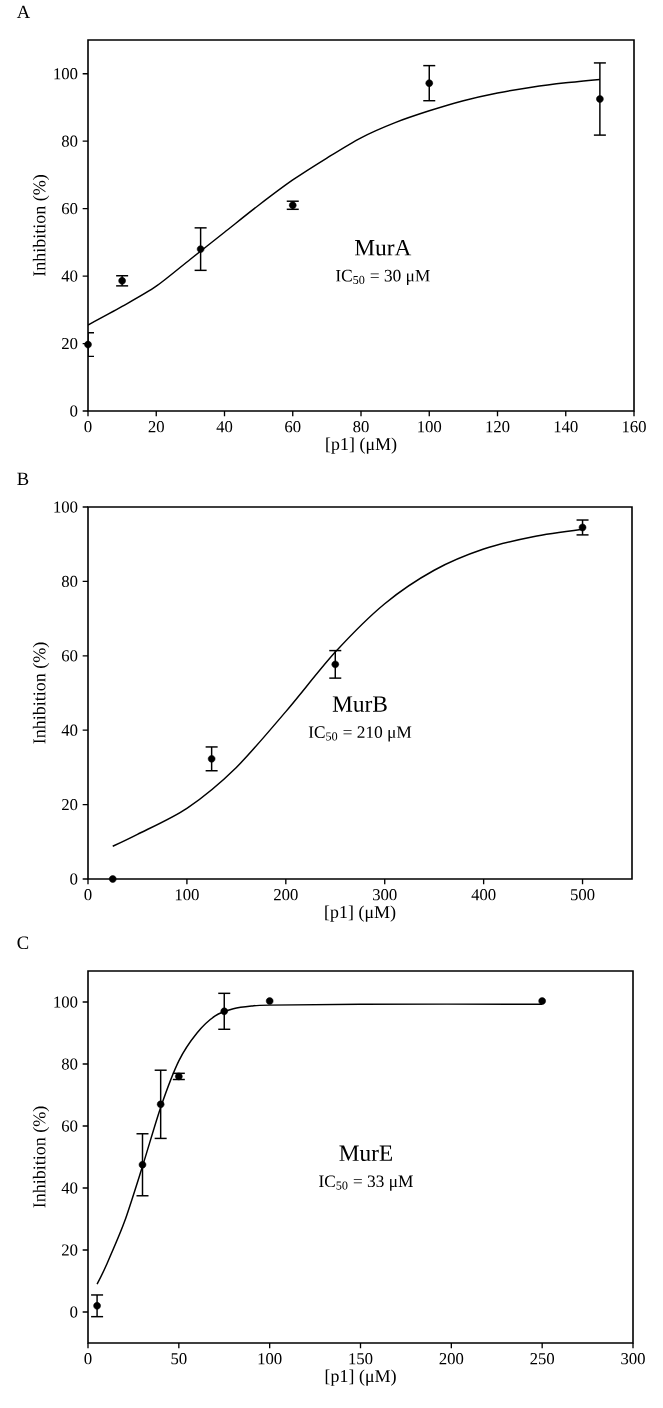 This screenshot has height=1408, width=663. Describe the element at coordinates (366, 1183) in the screenshot. I see `annotation: IC$_{50}$ = 33 μM` at that location.